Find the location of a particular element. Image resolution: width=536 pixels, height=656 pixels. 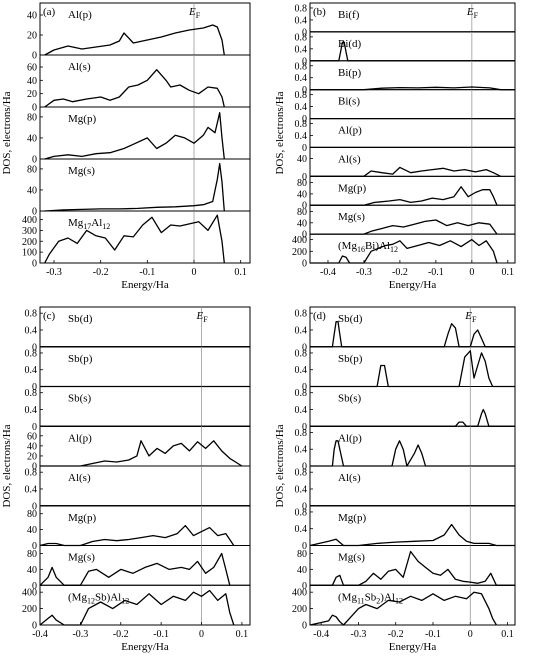

series-label: Al(s) is located at coordinates (349, 478).